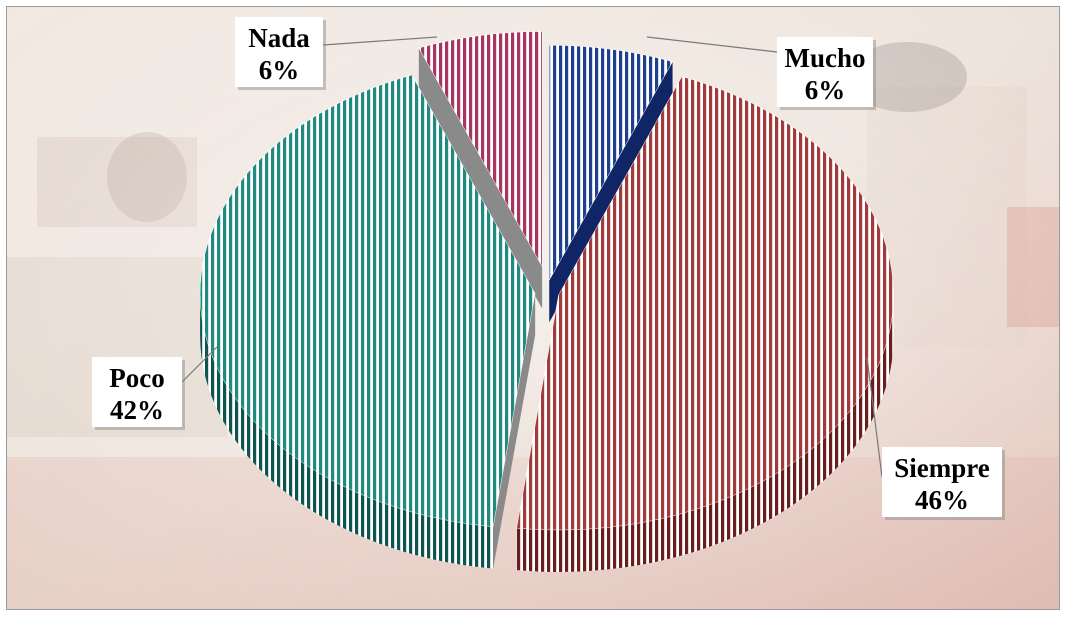 This screenshot has height=618, width=1068. I want to click on slice-nada, so click(480, 149).